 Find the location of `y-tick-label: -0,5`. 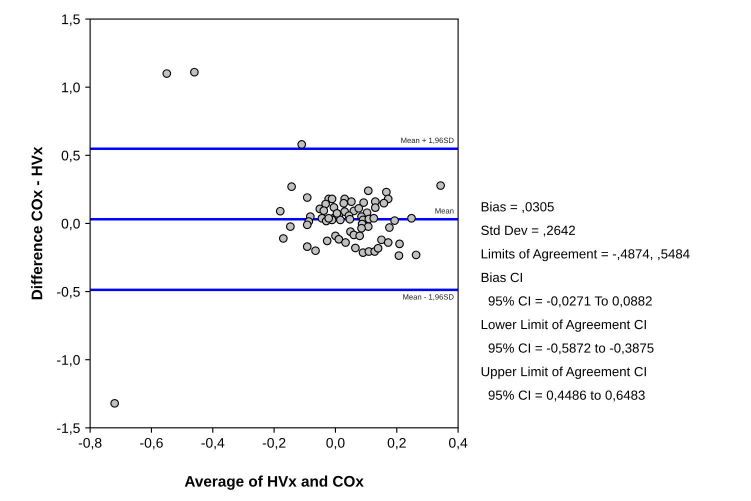

y-tick-label: -0,5 is located at coordinates (68, 292).